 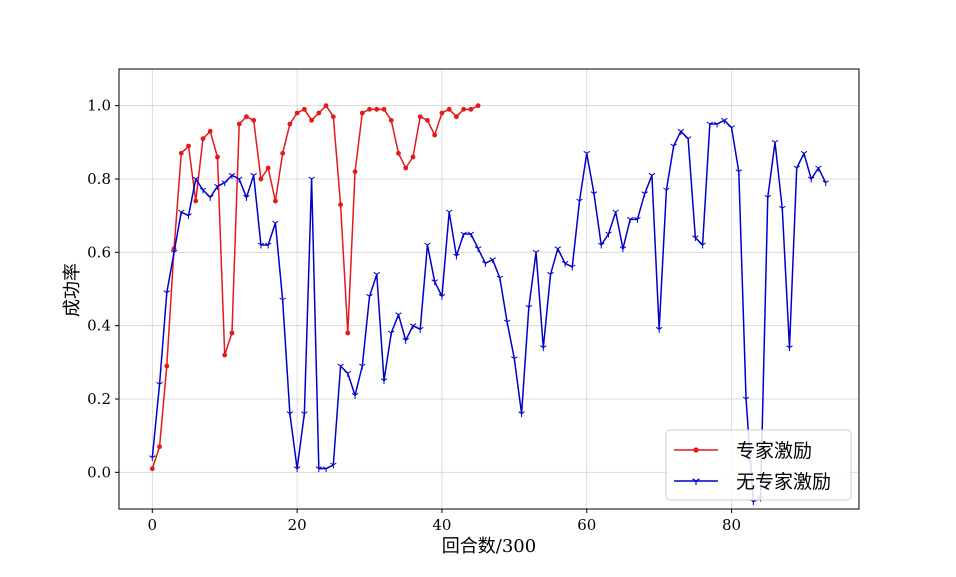 What do you see at coordinates (489, 546) in the screenshot?
I see `x-axis-label: 回合数/300` at bounding box center [489, 546].